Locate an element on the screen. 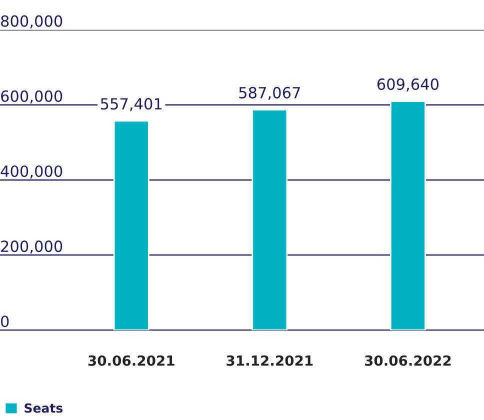  y-tick-label: 0 is located at coordinates (5, 322).